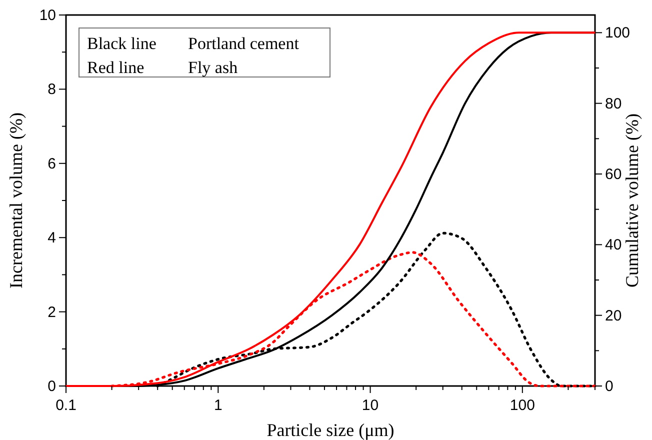  I want to click on y-tick-label: 0, so click(52, 386).